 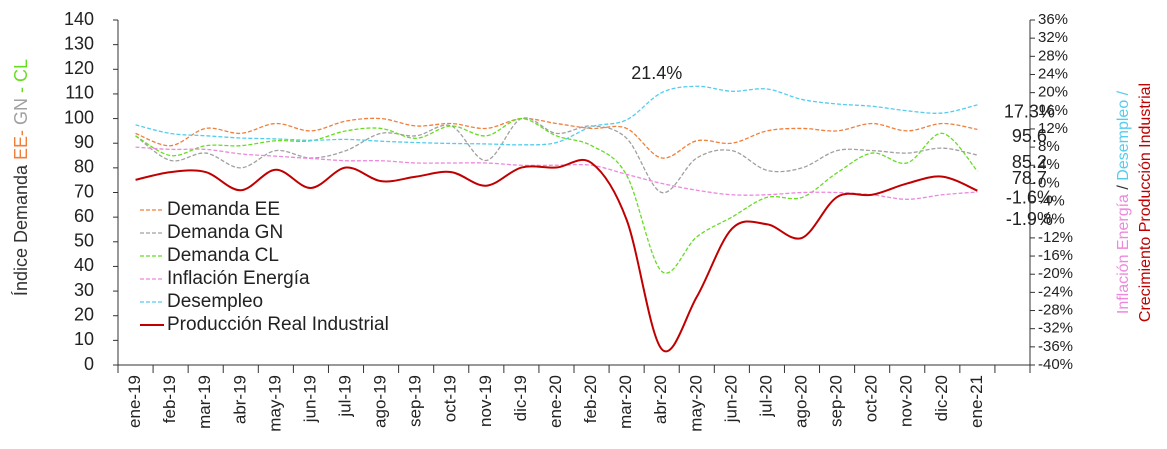 What do you see at coordinates (223, 209) in the screenshot?
I see `legend-label: Demanda EE` at bounding box center [223, 209].